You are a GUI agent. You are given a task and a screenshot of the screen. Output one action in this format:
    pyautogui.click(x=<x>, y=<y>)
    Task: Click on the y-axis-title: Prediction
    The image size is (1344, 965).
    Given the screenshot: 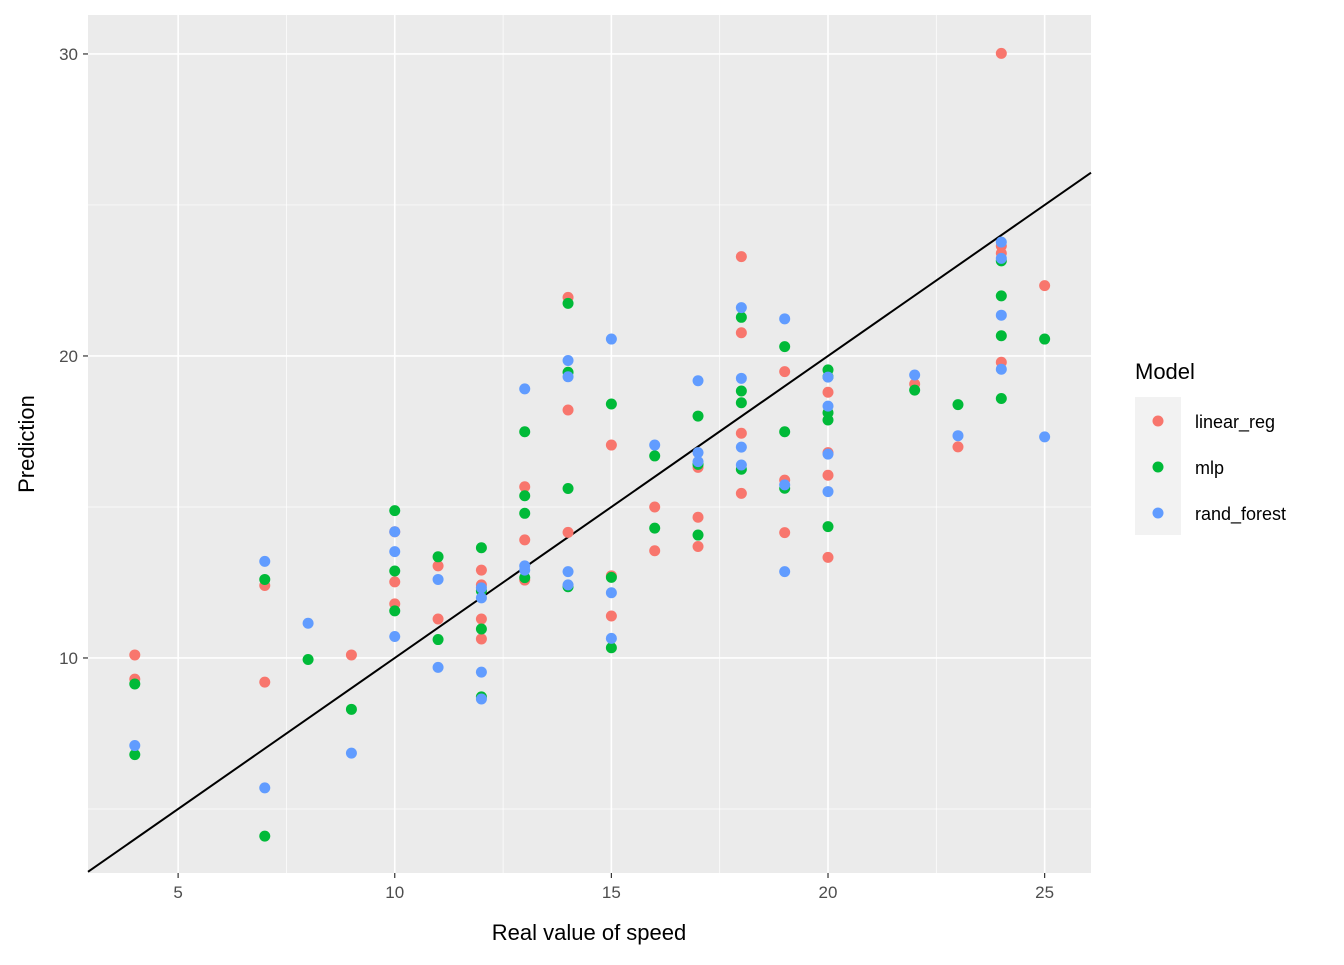 What is the action you would take?
    pyautogui.click(x=26, y=444)
    